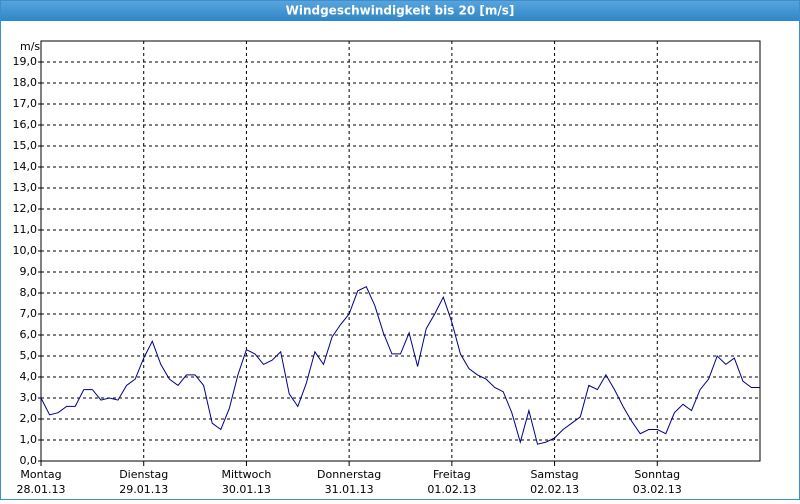 The height and width of the screenshot is (504, 800). What do you see at coordinates (25, 145) in the screenshot?
I see `y-tick-label: 15,0` at bounding box center [25, 145].